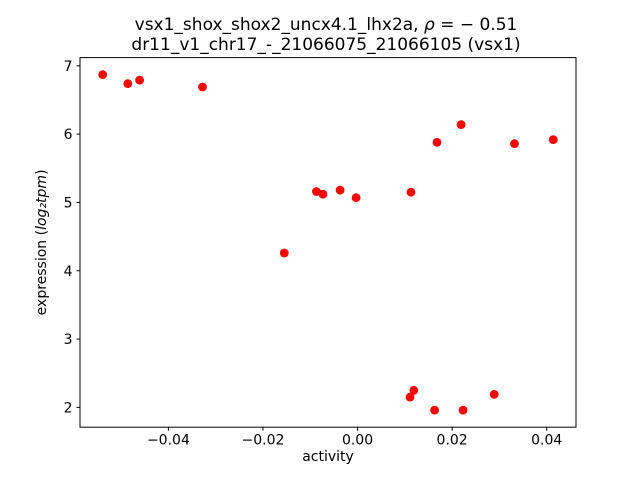 Image resolution: width=640 pixels, height=480 pixels. I want to click on y-label-suffix: ), so click(42, 171).